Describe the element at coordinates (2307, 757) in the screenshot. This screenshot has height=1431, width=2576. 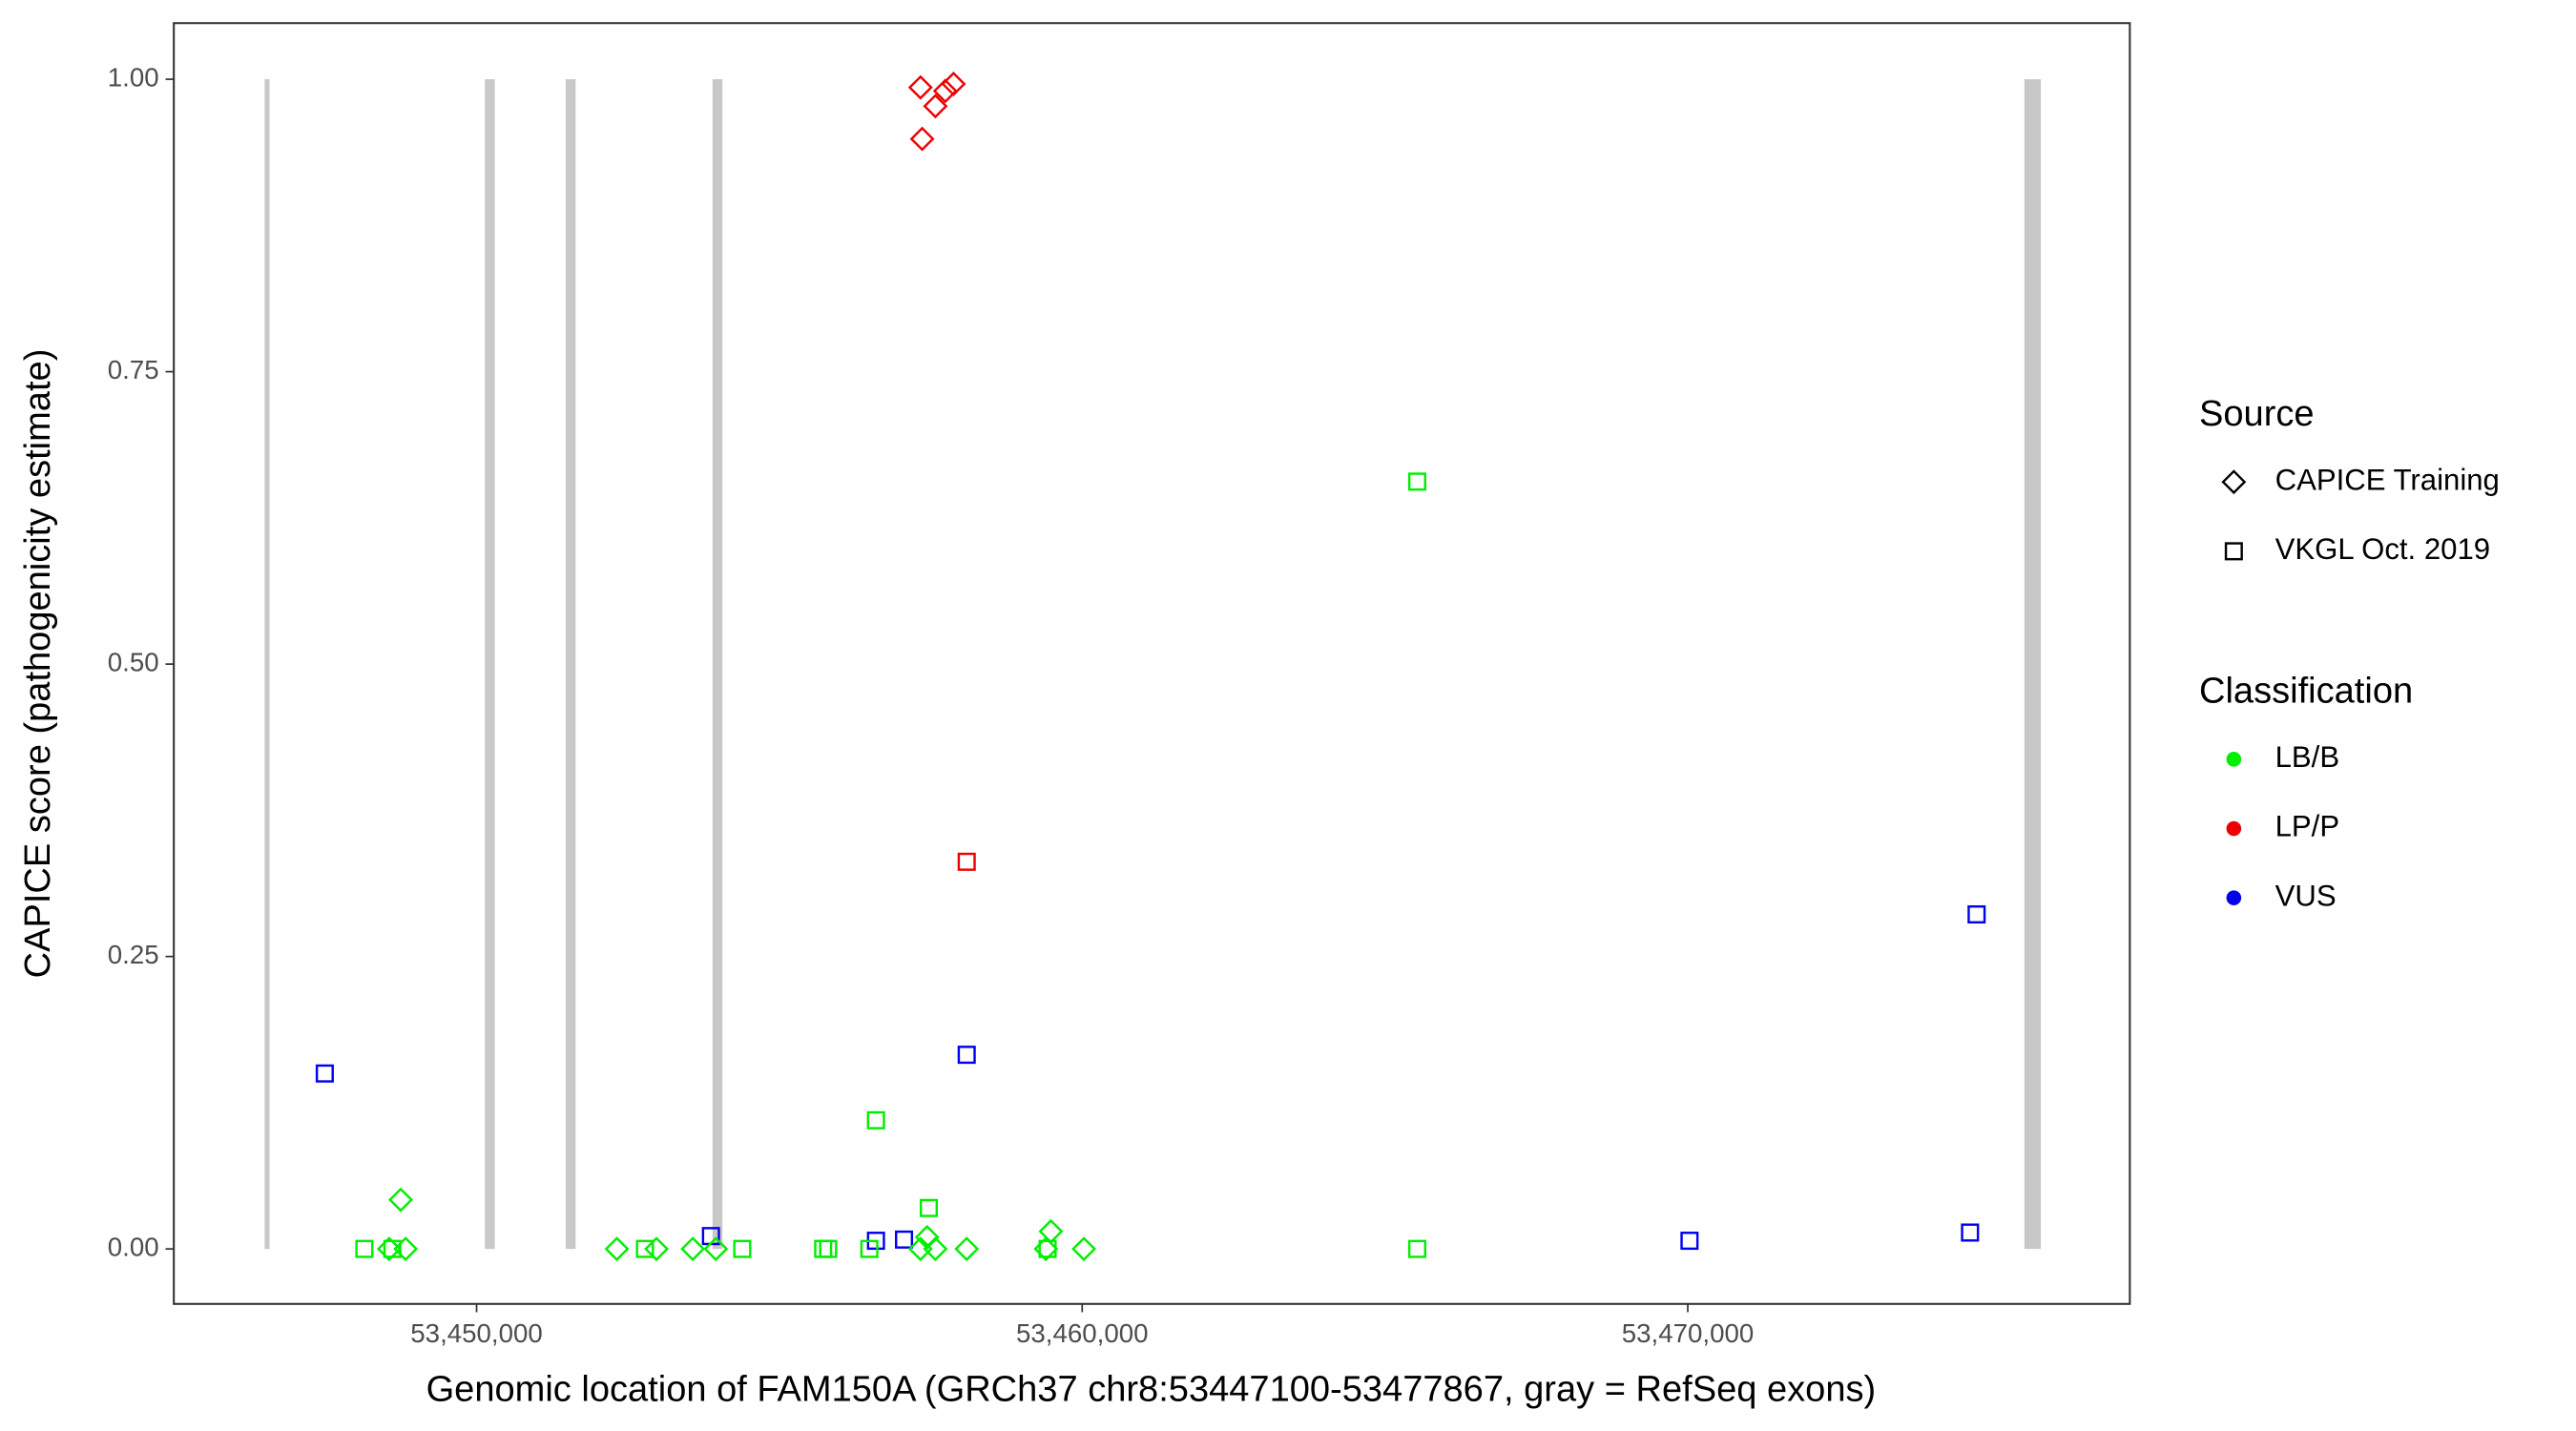
I see `legend-label: LB/B` at that location.